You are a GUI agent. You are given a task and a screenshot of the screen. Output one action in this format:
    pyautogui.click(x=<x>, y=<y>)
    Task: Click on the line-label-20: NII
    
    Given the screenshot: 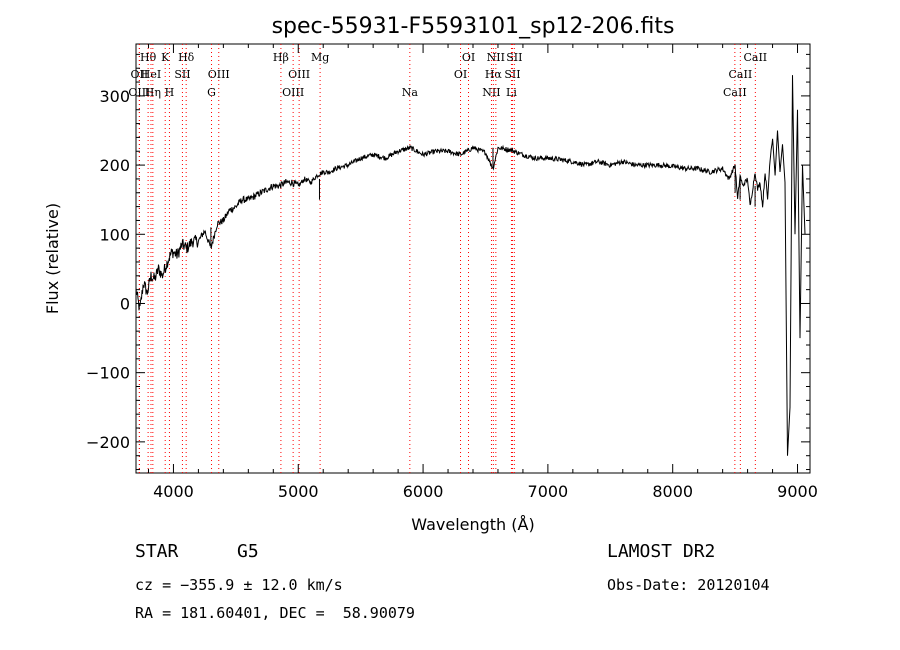 What is the action you would take?
    pyautogui.click(x=496, y=57)
    